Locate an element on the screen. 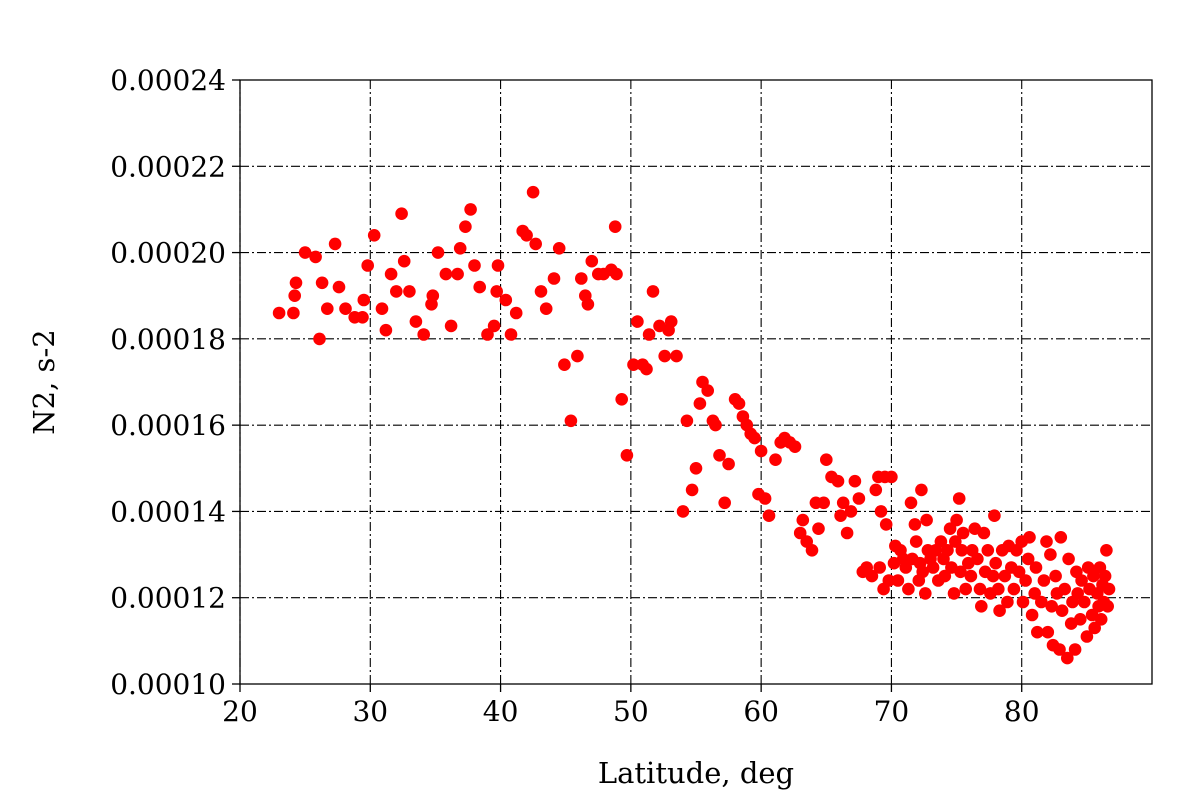 Image resolution: width=1200 pixels, height=805 pixels. y-tick-label: 0.00020 is located at coordinates (168, 253).